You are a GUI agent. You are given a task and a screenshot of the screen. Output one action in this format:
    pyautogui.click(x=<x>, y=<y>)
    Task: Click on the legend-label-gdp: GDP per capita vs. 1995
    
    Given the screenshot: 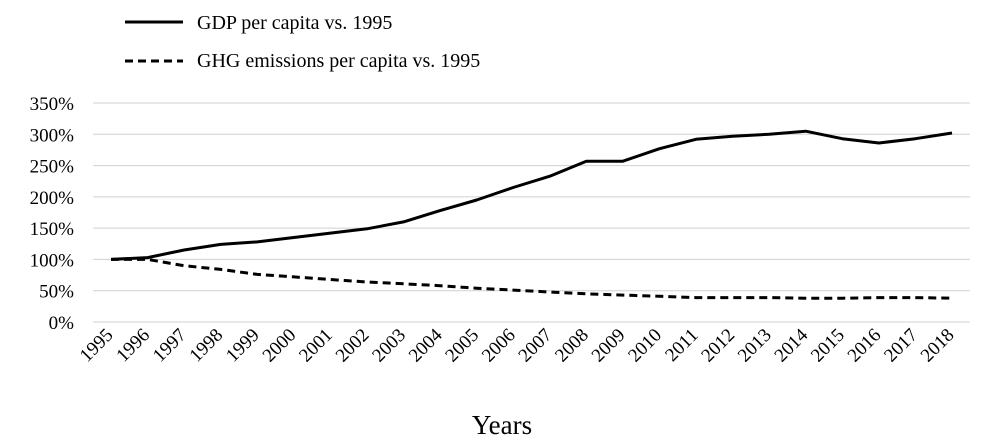 What is the action you would take?
    pyautogui.click(x=294, y=23)
    